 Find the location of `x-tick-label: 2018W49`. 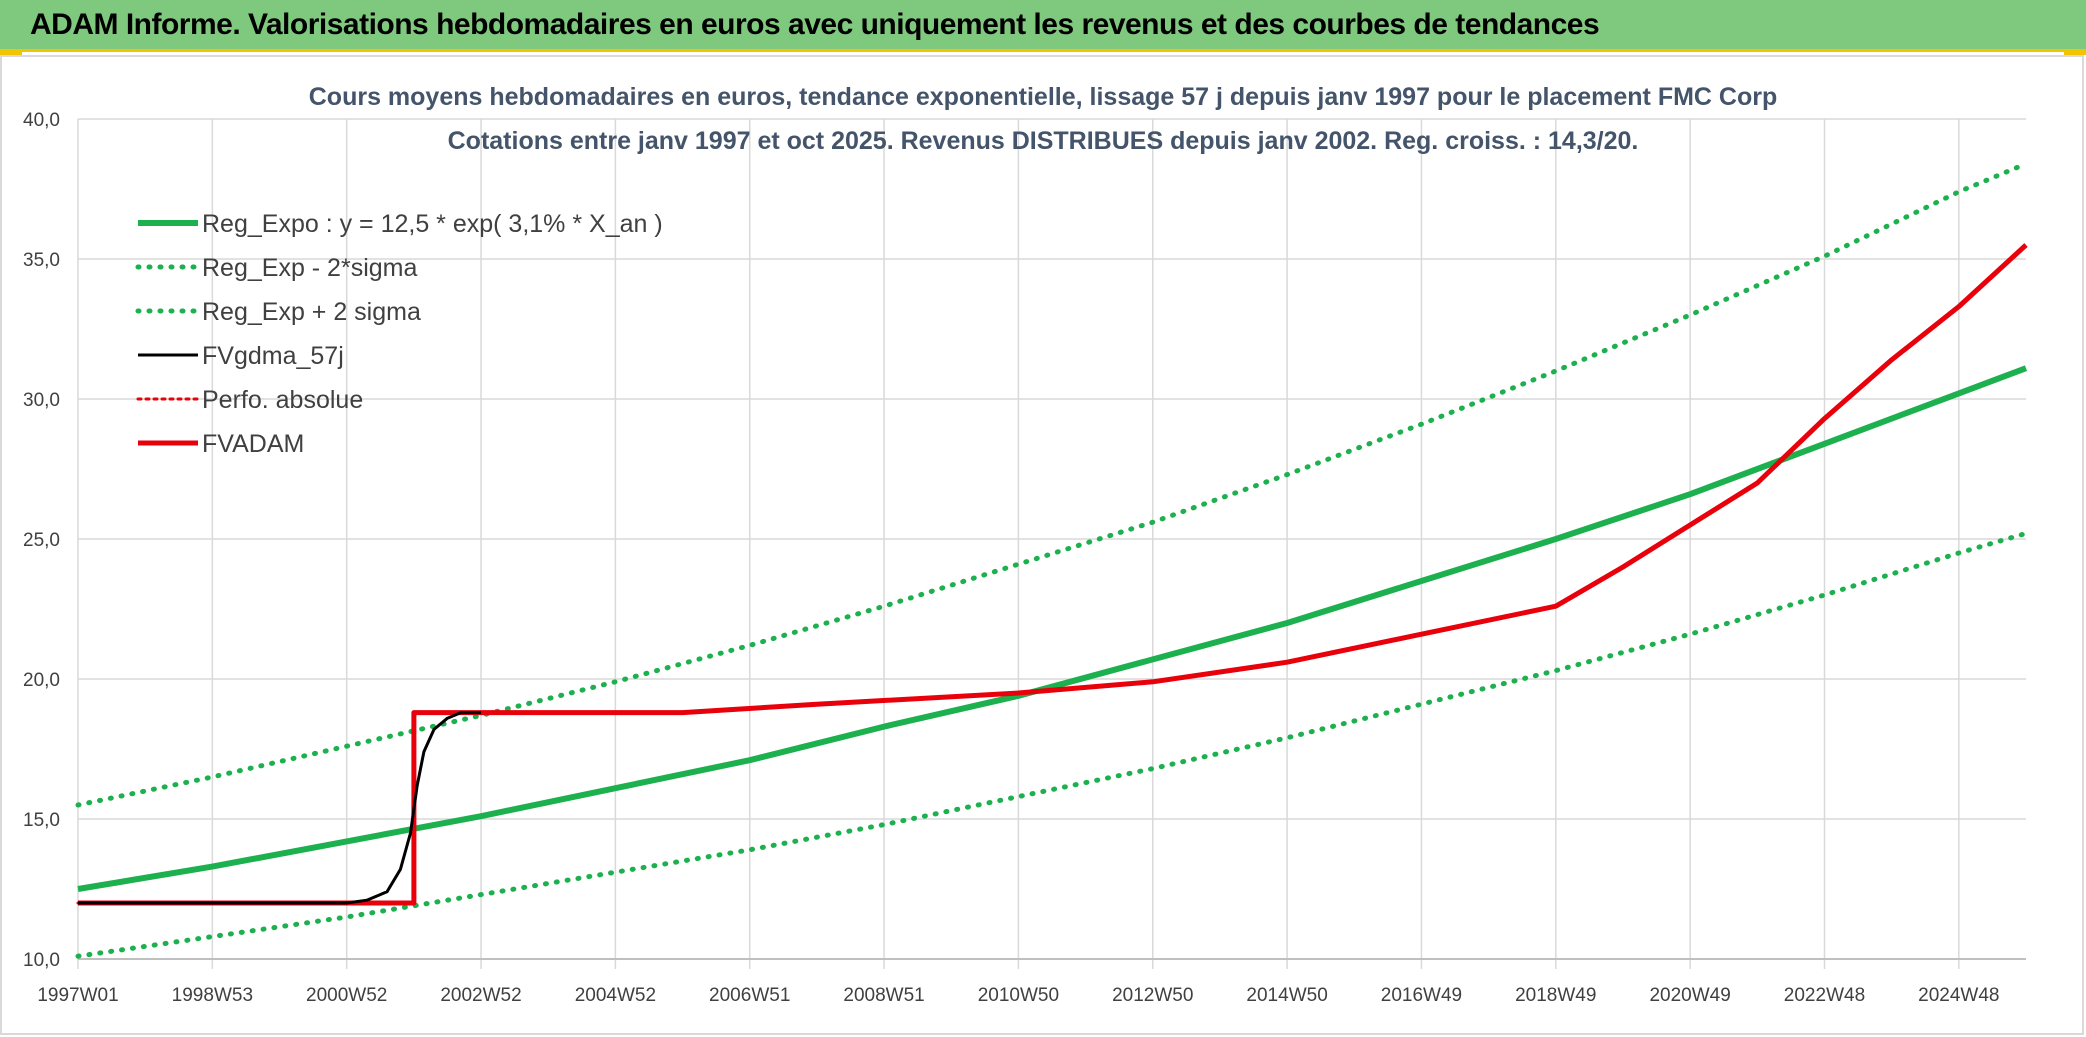

x-tick-label: 2018W49 is located at coordinates (1555, 995).